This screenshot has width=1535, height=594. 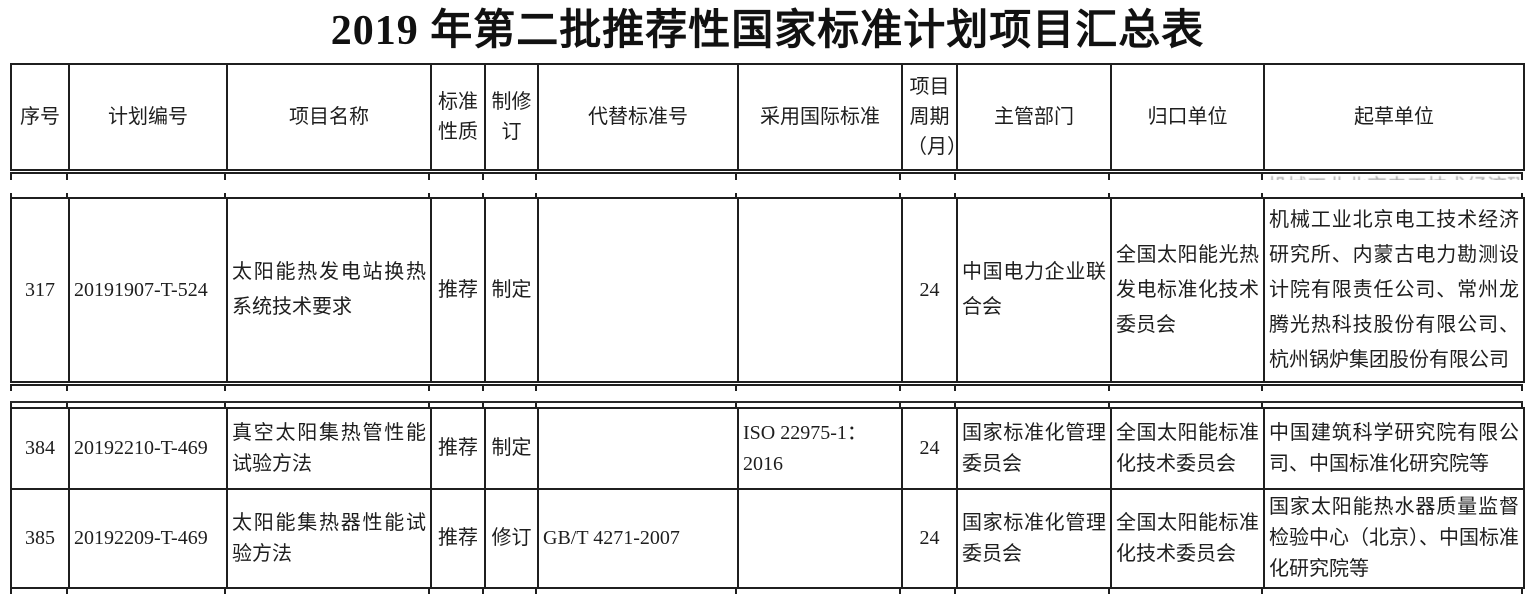 What do you see at coordinates (40, 290) in the screenshot?
I see `cell-seq-no: 317` at bounding box center [40, 290].